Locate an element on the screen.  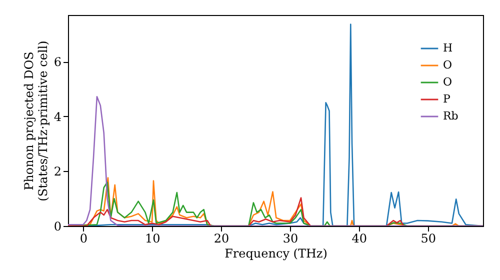
y-tick-label: 6 is located at coordinates (58, 62).